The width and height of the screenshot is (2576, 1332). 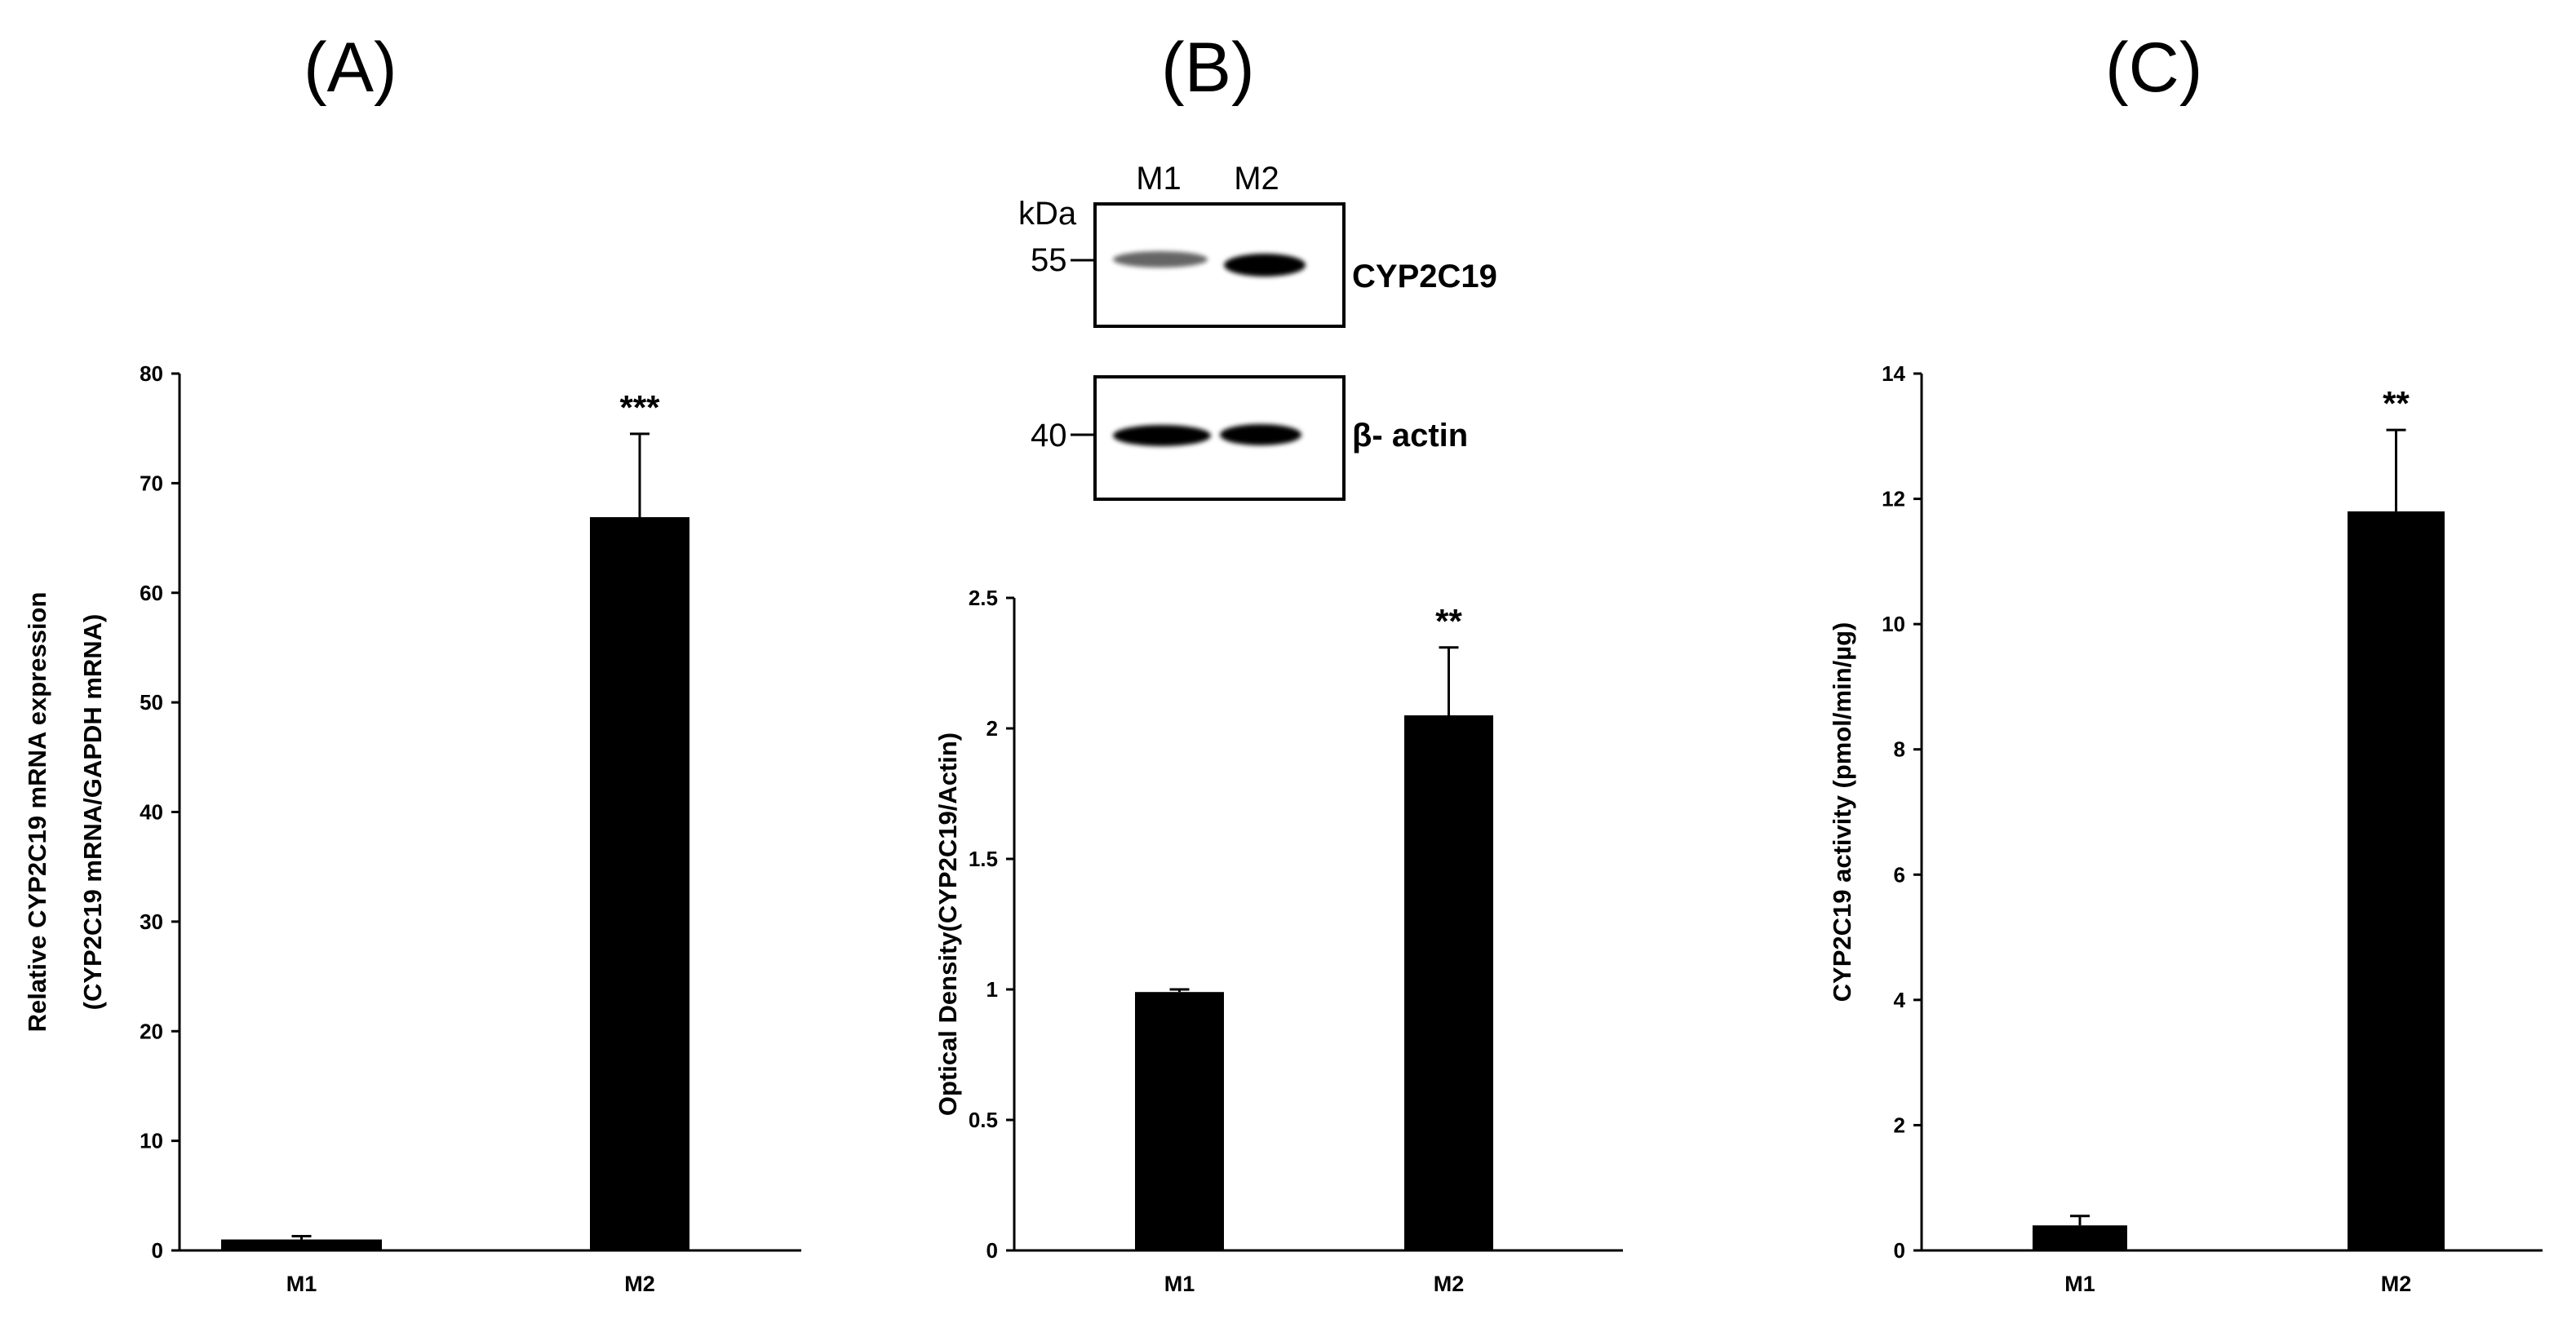 What do you see at coordinates (92, 812) in the screenshot?
I see `y-axis-label: (CYP2C19 mRNA/GAPDH mRNA)` at bounding box center [92, 812].